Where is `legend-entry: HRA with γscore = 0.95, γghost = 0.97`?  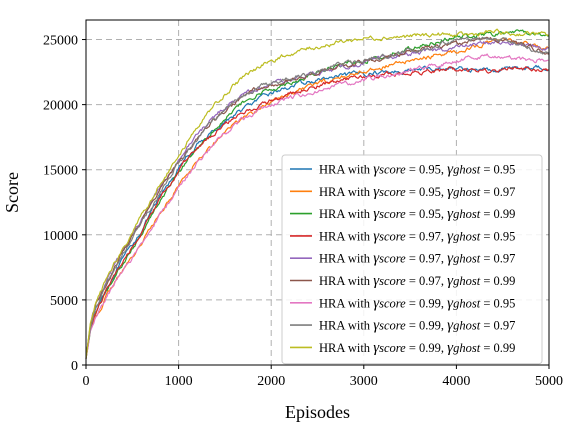 legend-entry: HRA with γscore = 0.95, γghost = 0.97 is located at coordinates (417, 192).